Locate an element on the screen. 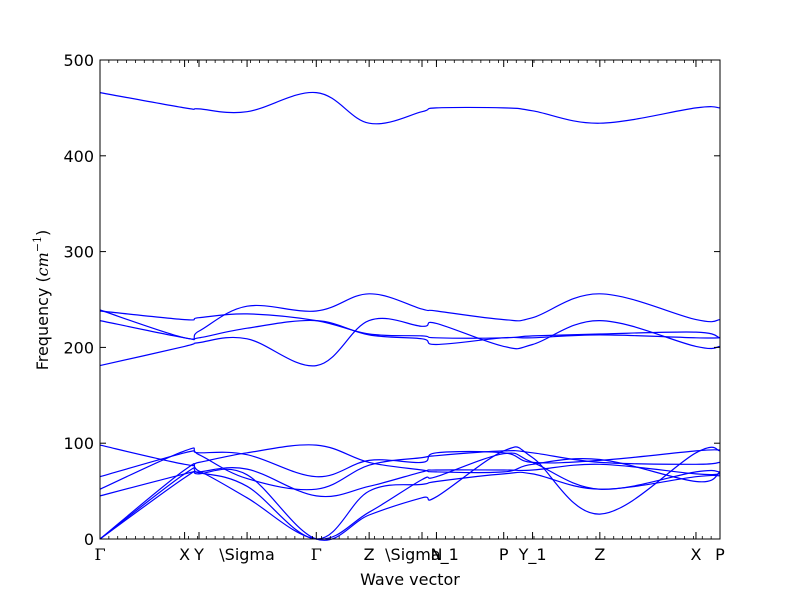 The image size is (800, 600). x-tick-label: \Sigma is located at coordinates (247, 554).